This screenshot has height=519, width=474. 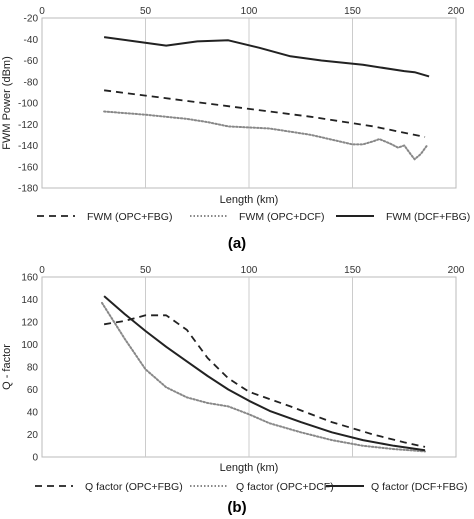 What do you see at coordinates (285, 487) in the screenshot?
I see `legend-label: Q factor (OPC+DCF)` at bounding box center [285, 487].